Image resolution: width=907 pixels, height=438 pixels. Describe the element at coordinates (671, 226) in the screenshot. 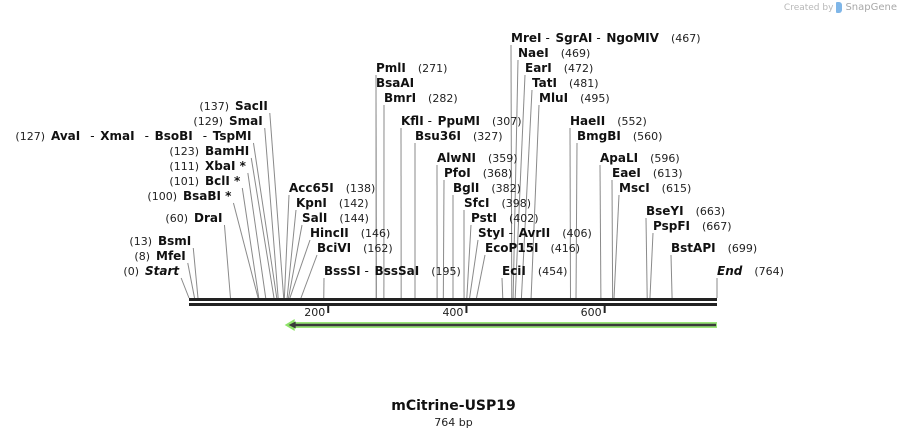

I see `enzyme-name: PspFI` at that location.